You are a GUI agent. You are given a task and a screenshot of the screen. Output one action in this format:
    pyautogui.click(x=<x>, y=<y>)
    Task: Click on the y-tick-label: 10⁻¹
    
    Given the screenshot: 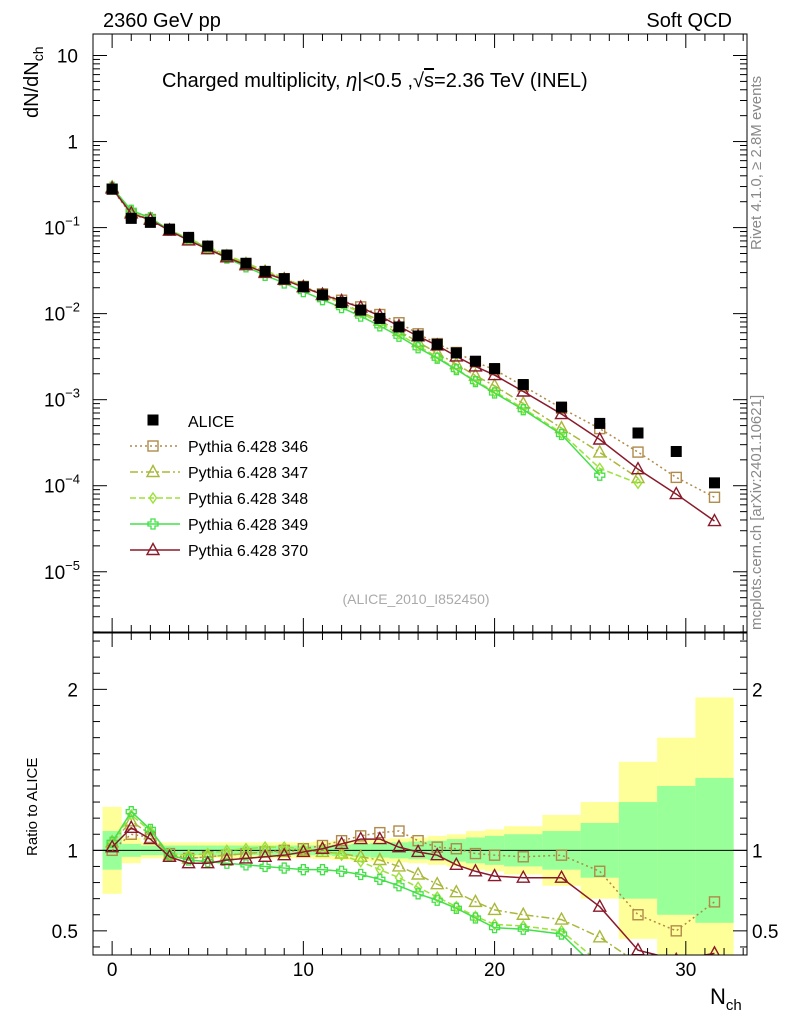 What is the action you would take?
    pyautogui.click(x=62, y=227)
    